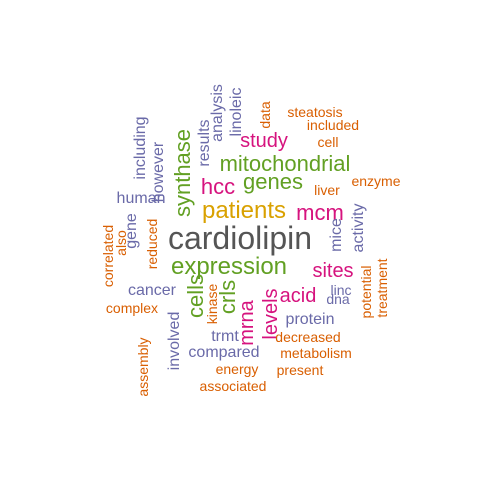 The height and width of the screenshot is (480, 480). I want to click on word-activity: activity, so click(358, 228).